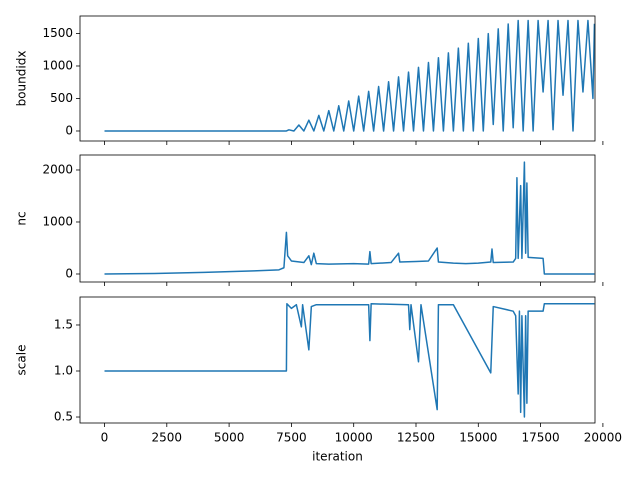  Describe the element at coordinates (291, 438) in the screenshot. I see `x-tick-label: 7500` at that location.